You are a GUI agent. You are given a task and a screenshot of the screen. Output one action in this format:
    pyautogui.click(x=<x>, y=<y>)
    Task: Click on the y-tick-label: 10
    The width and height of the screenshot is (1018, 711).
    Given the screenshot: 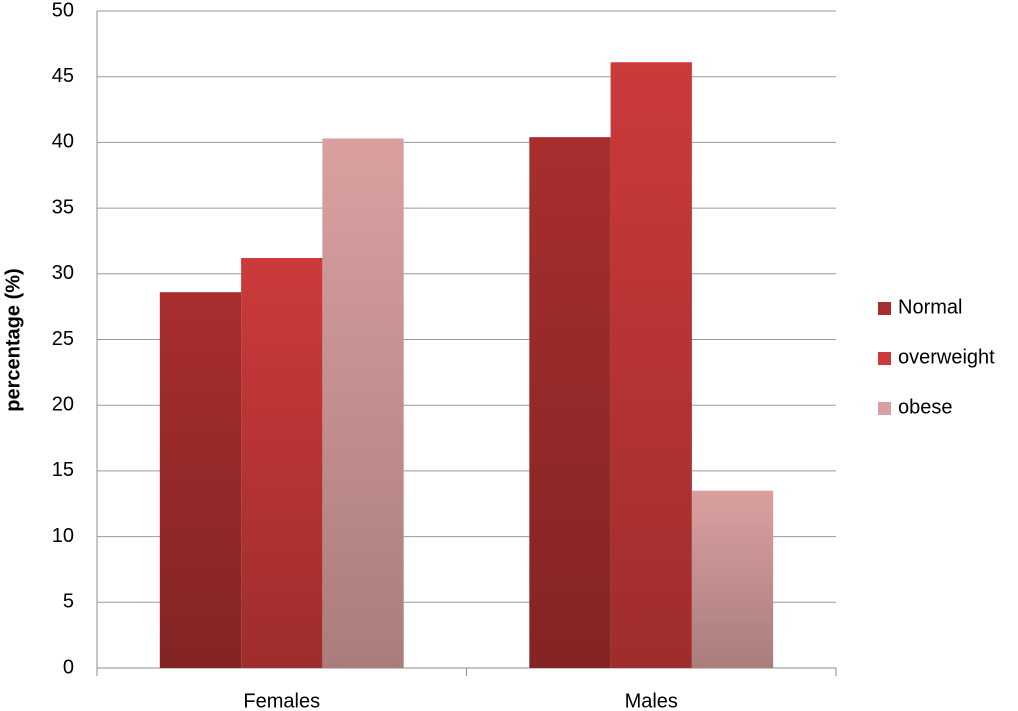 What is the action you would take?
    pyautogui.click(x=63, y=536)
    